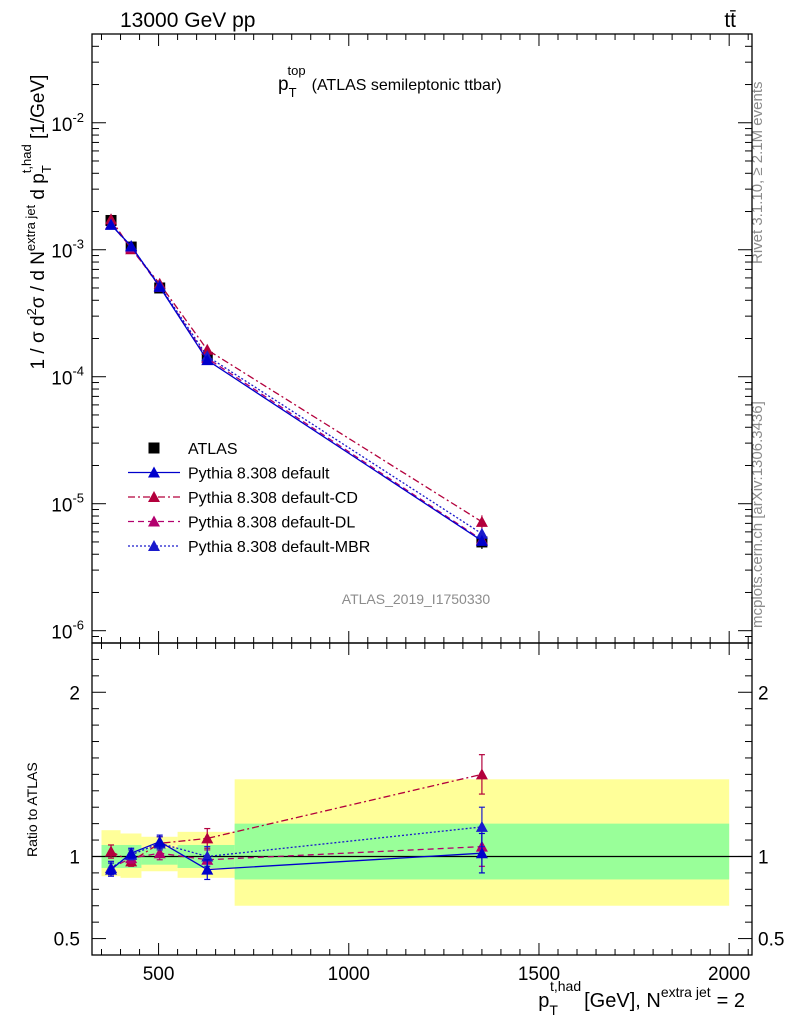 Image resolution: width=786 pixels, height=1024 pixels. What do you see at coordinates (273, 498) in the screenshot?
I see `legend-label: Pythia 8.308 default-CD` at bounding box center [273, 498].